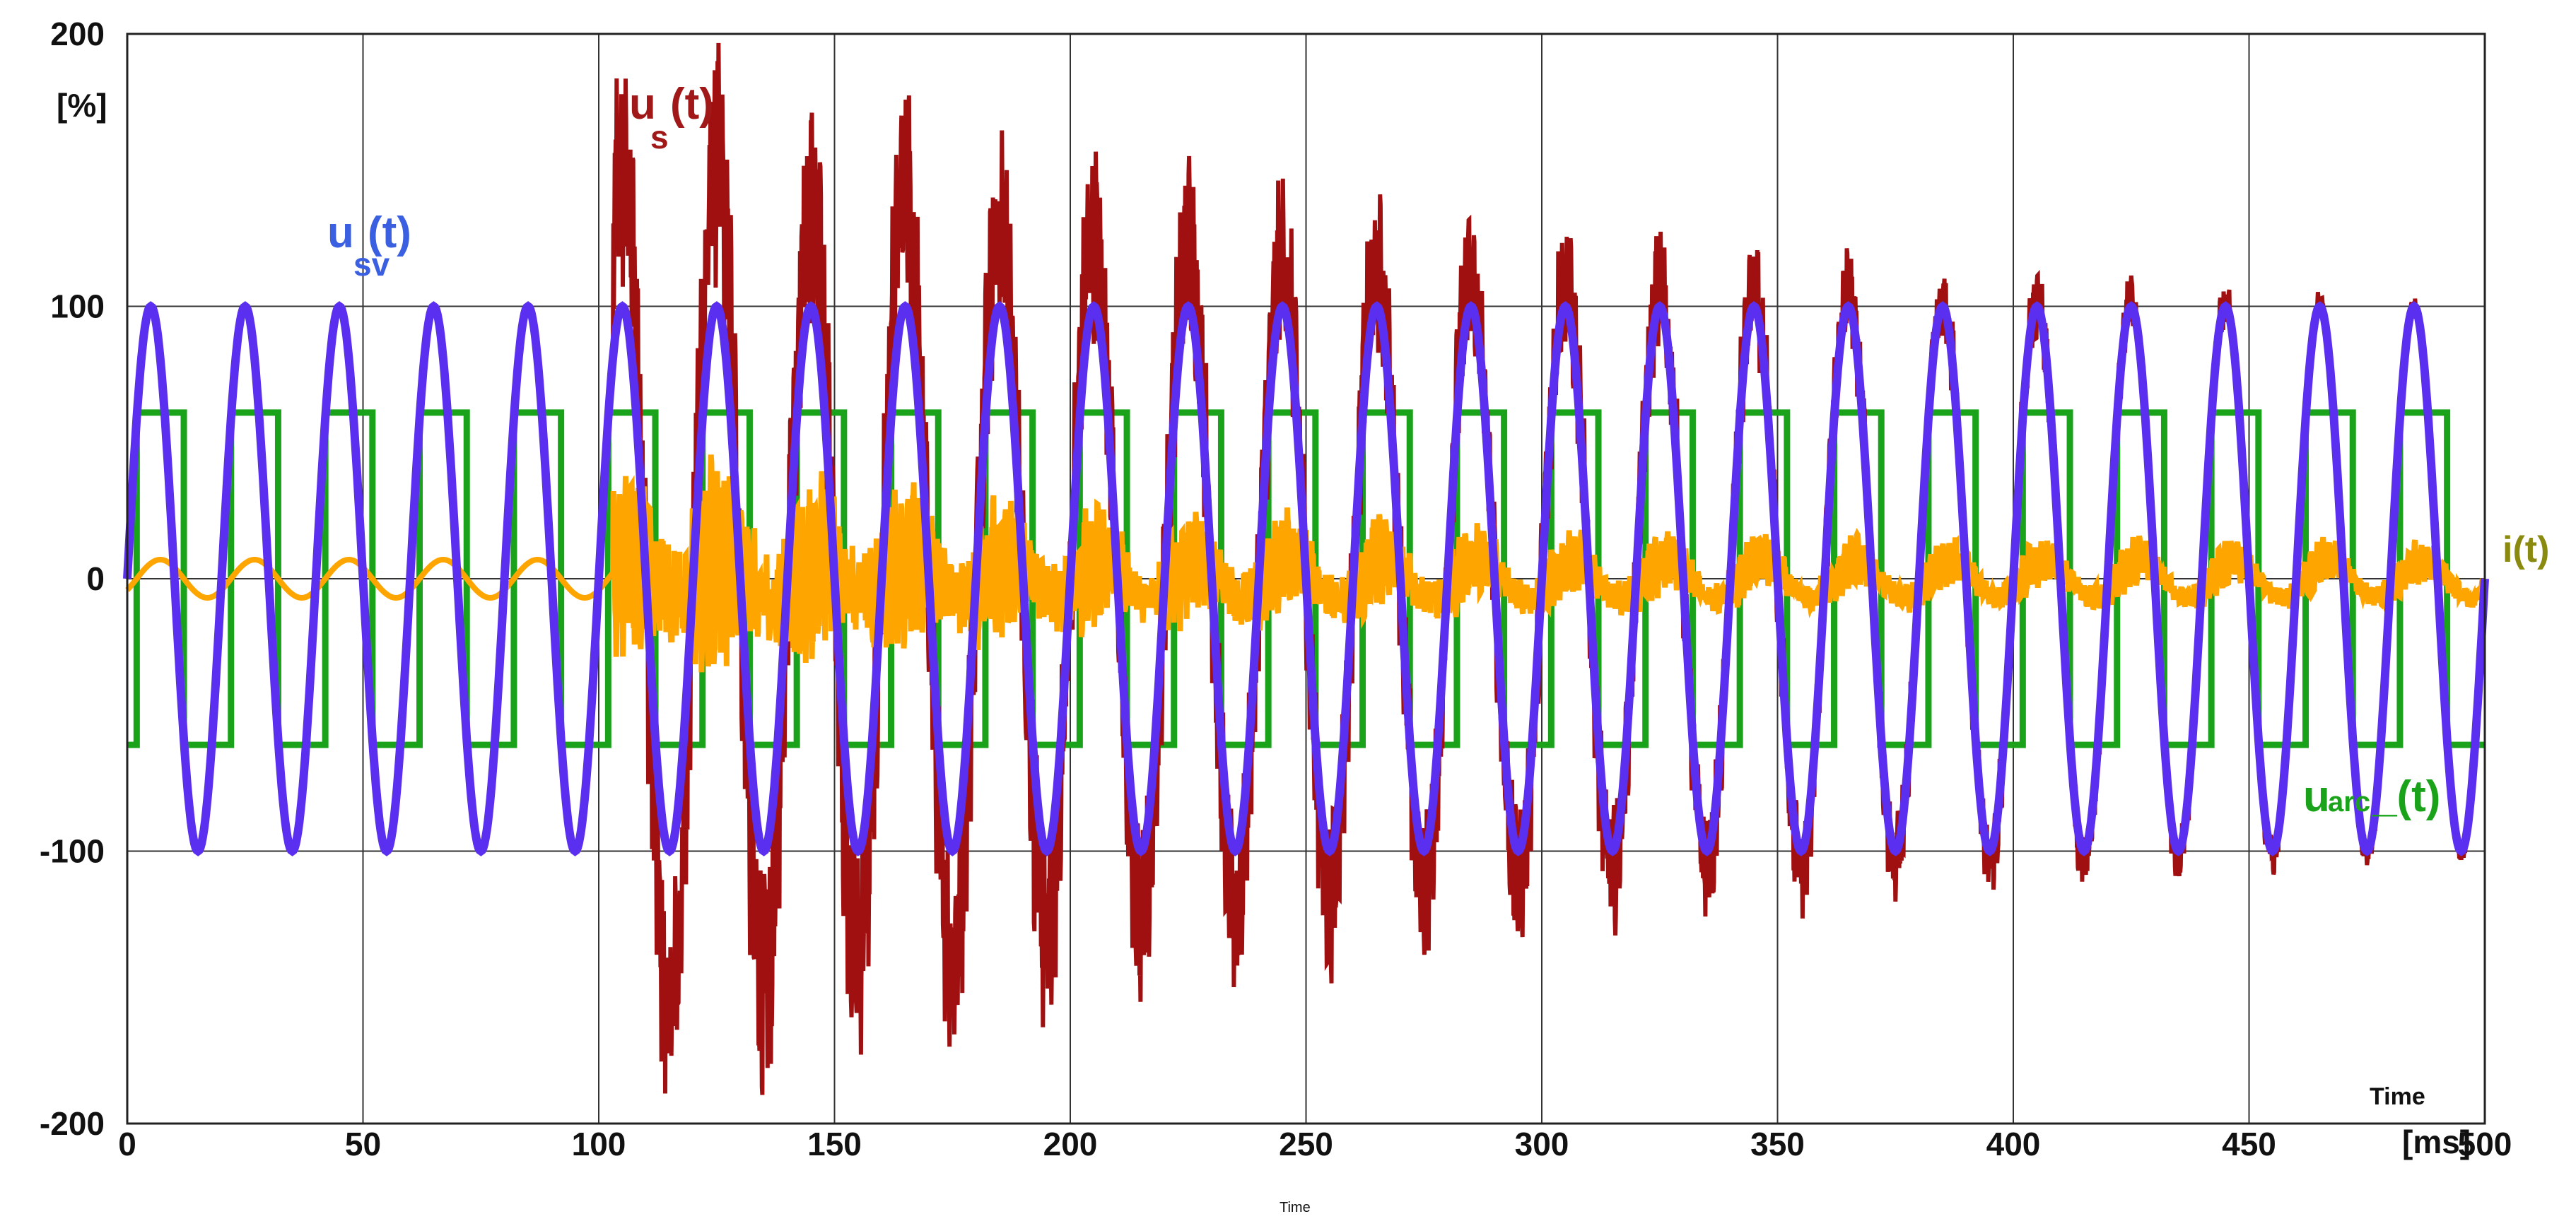  Describe the element at coordinates (2317, 796) in the screenshot. I see `uarc-main: u` at that location.